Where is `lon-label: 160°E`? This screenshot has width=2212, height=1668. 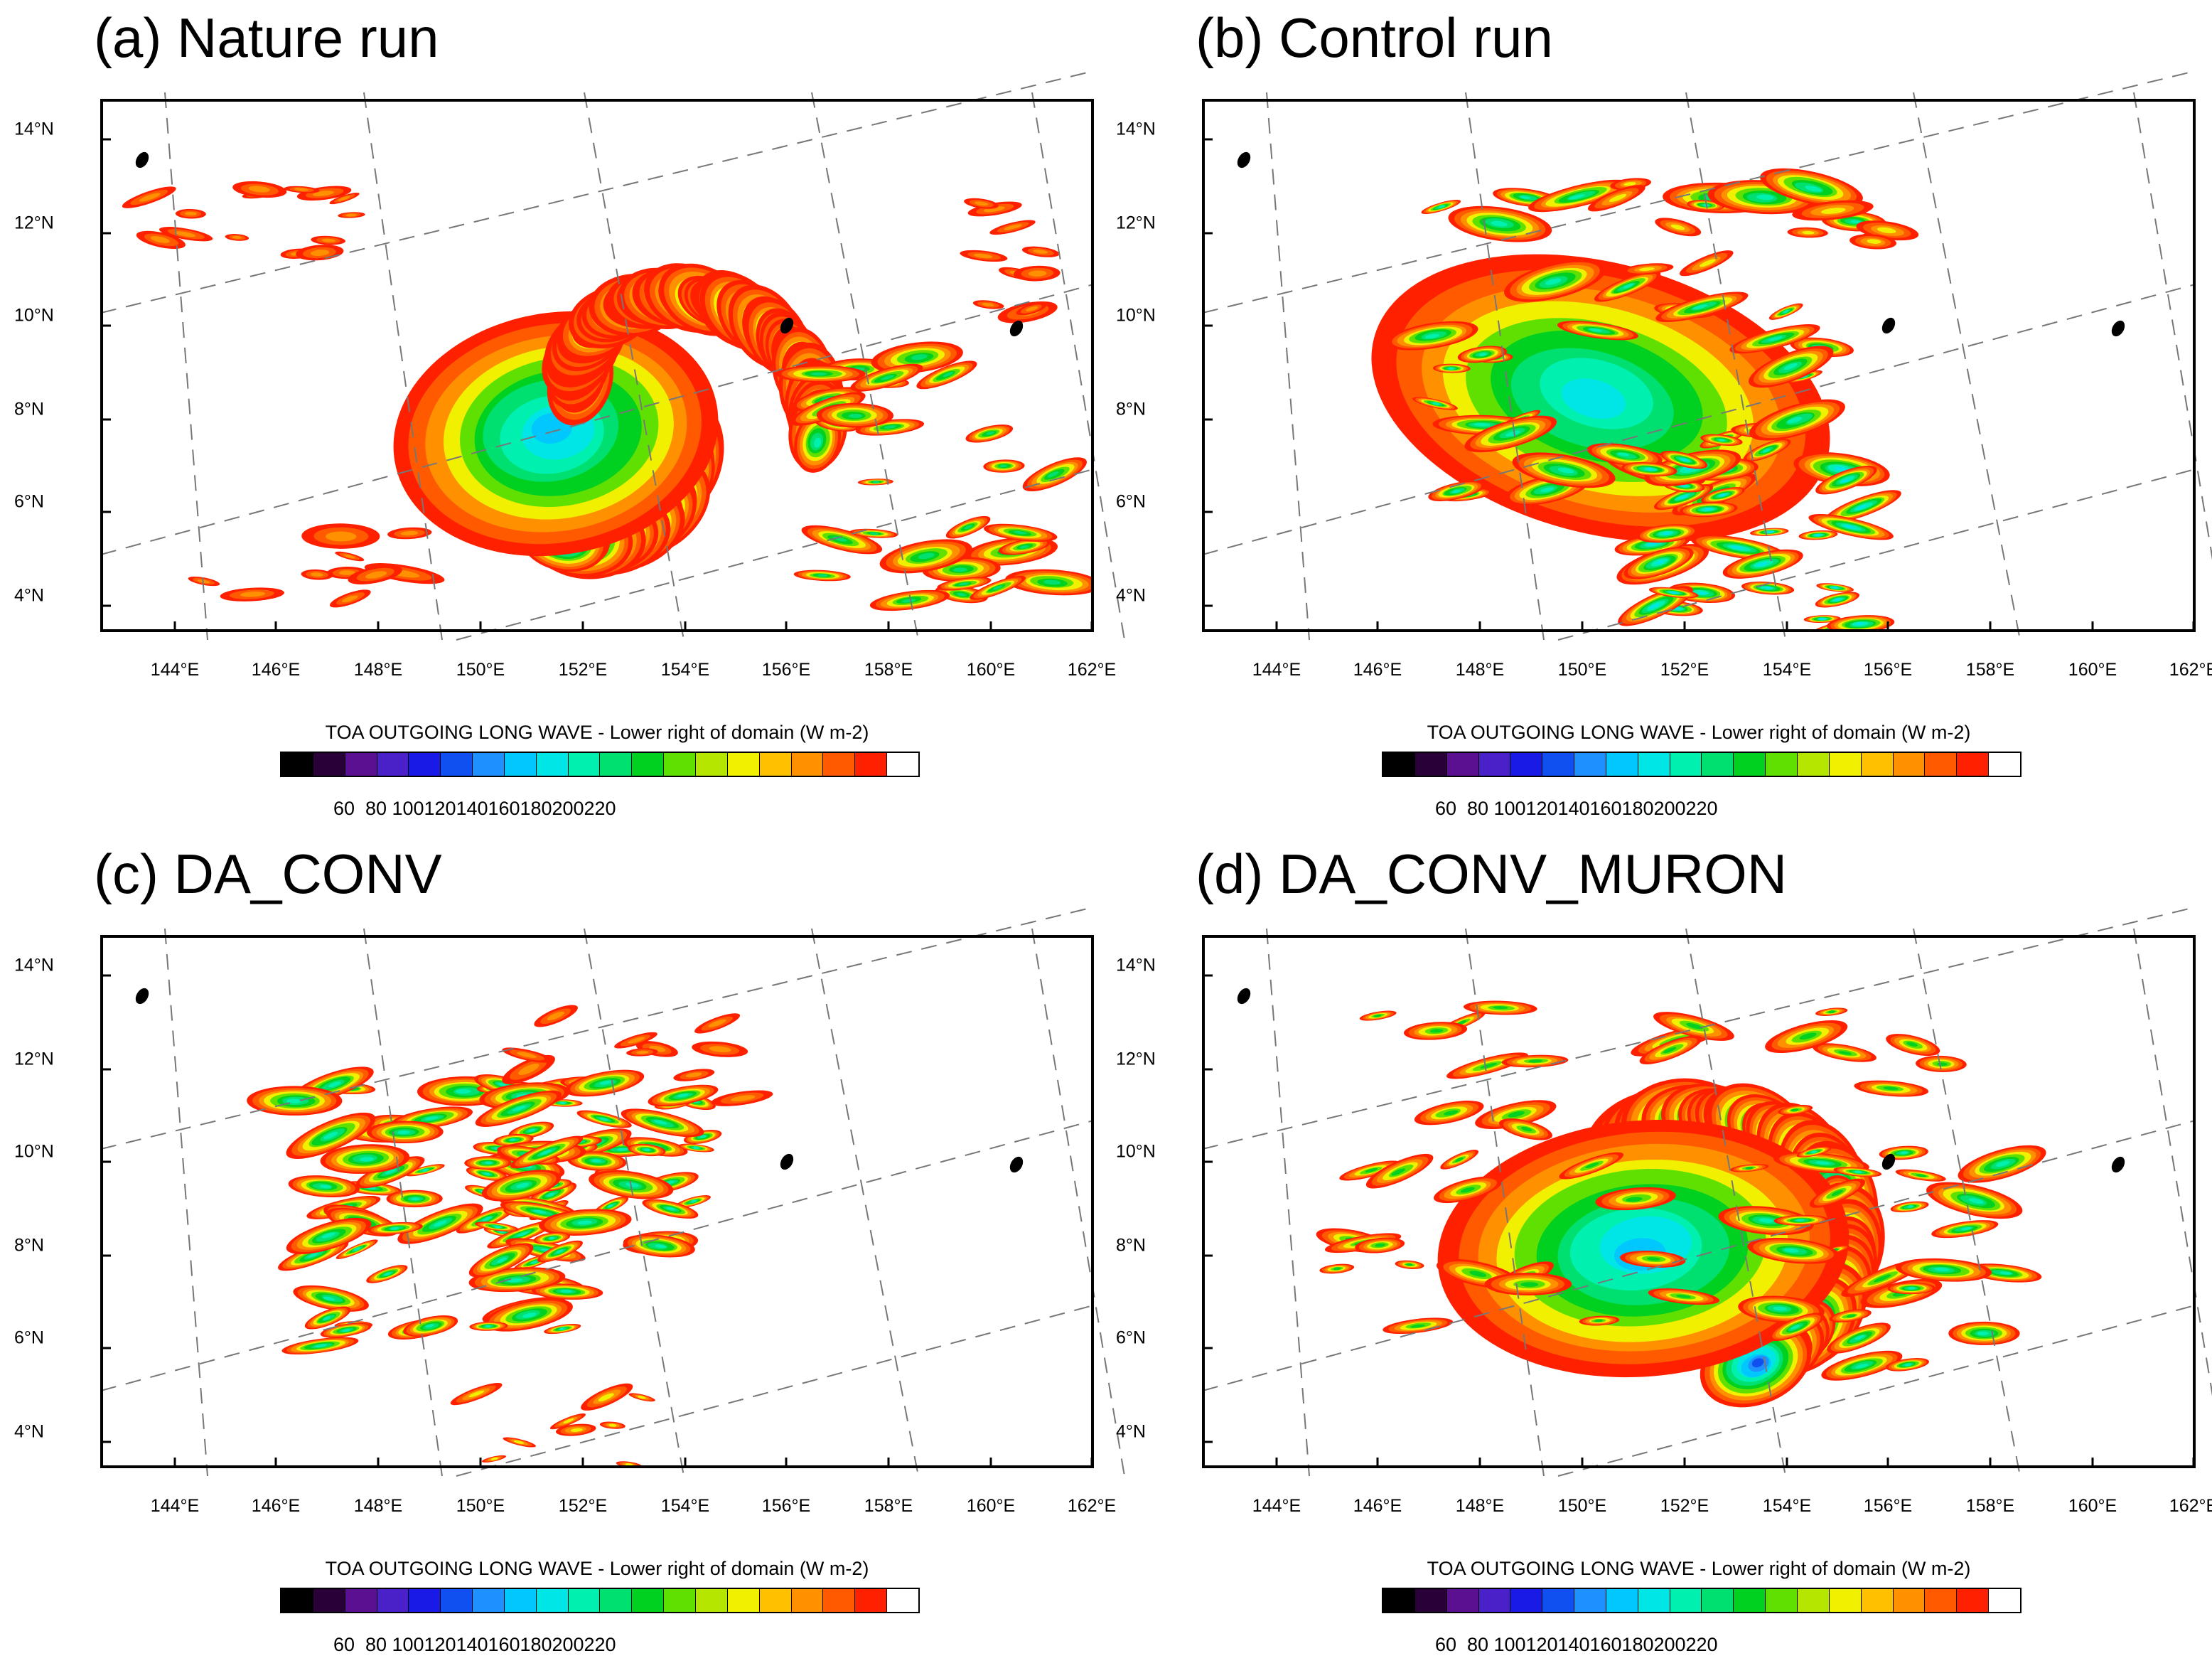 lon-label: 160°E is located at coordinates (991, 670).